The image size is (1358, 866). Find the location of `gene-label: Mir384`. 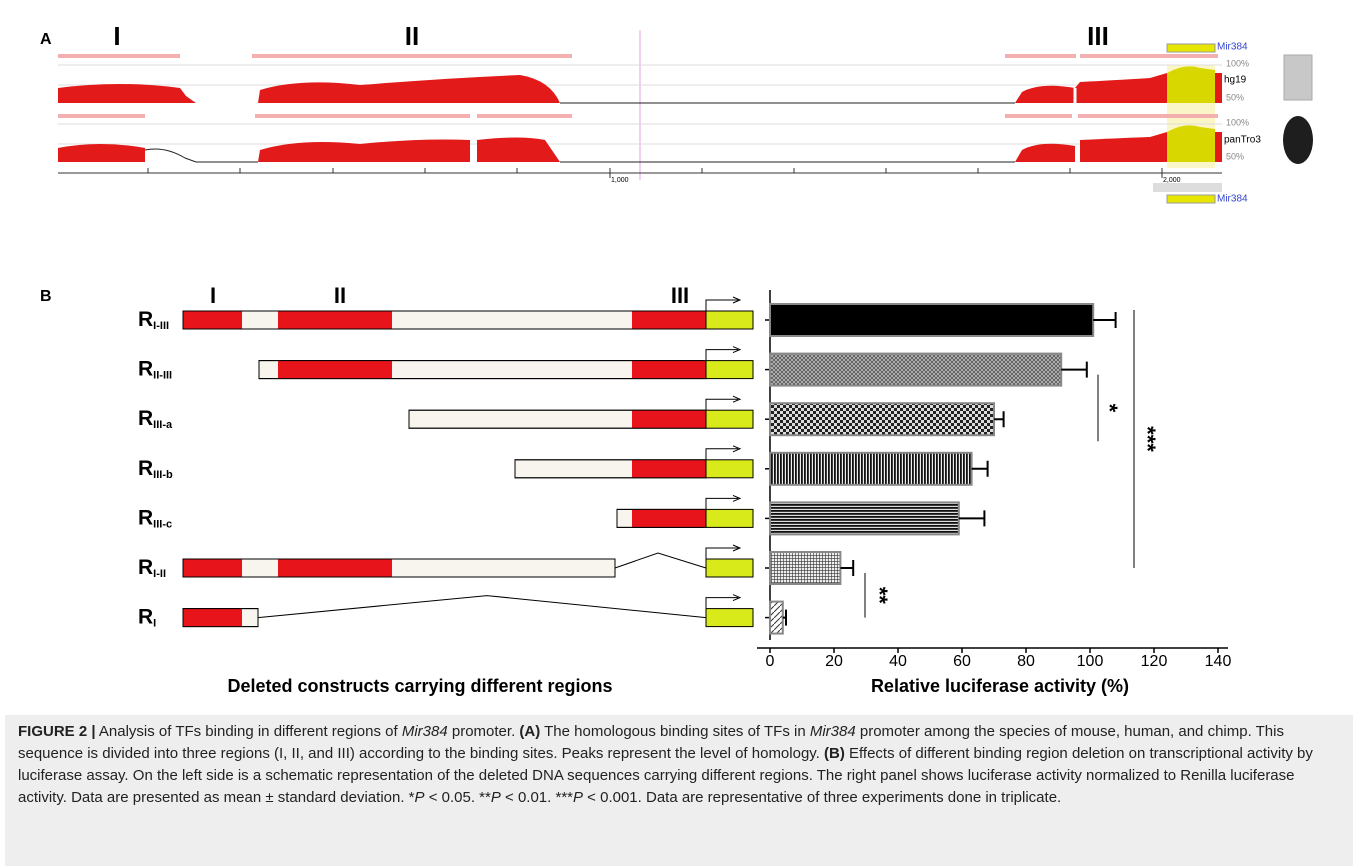

gene-label: Mir384 is located at coordinates (1232, 47).